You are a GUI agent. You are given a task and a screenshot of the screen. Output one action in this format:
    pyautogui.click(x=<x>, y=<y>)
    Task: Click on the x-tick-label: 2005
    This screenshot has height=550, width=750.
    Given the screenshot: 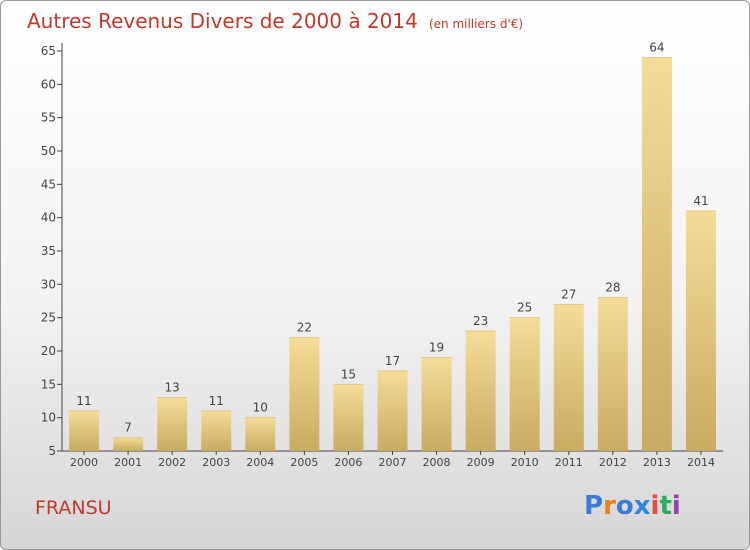 What is the action you would take?
    pyautogui.click(x=304, y=462)
    